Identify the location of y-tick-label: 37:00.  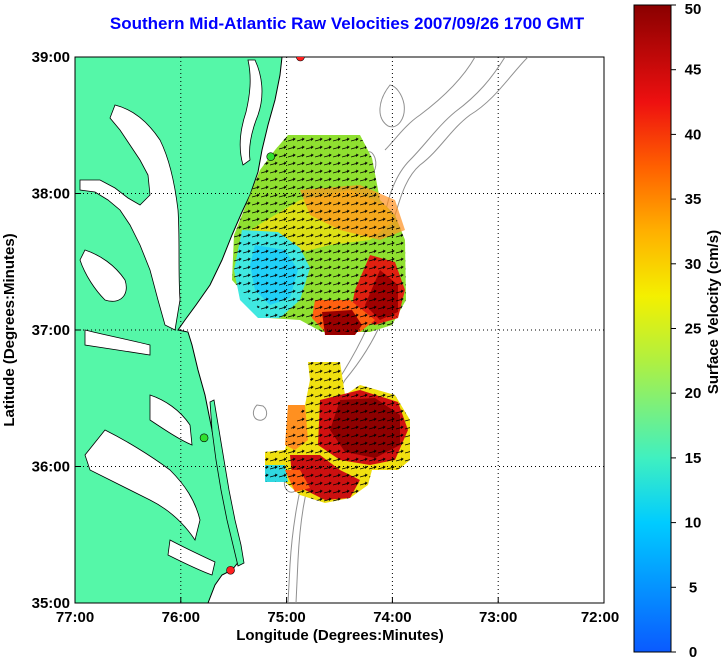
(51, 330).